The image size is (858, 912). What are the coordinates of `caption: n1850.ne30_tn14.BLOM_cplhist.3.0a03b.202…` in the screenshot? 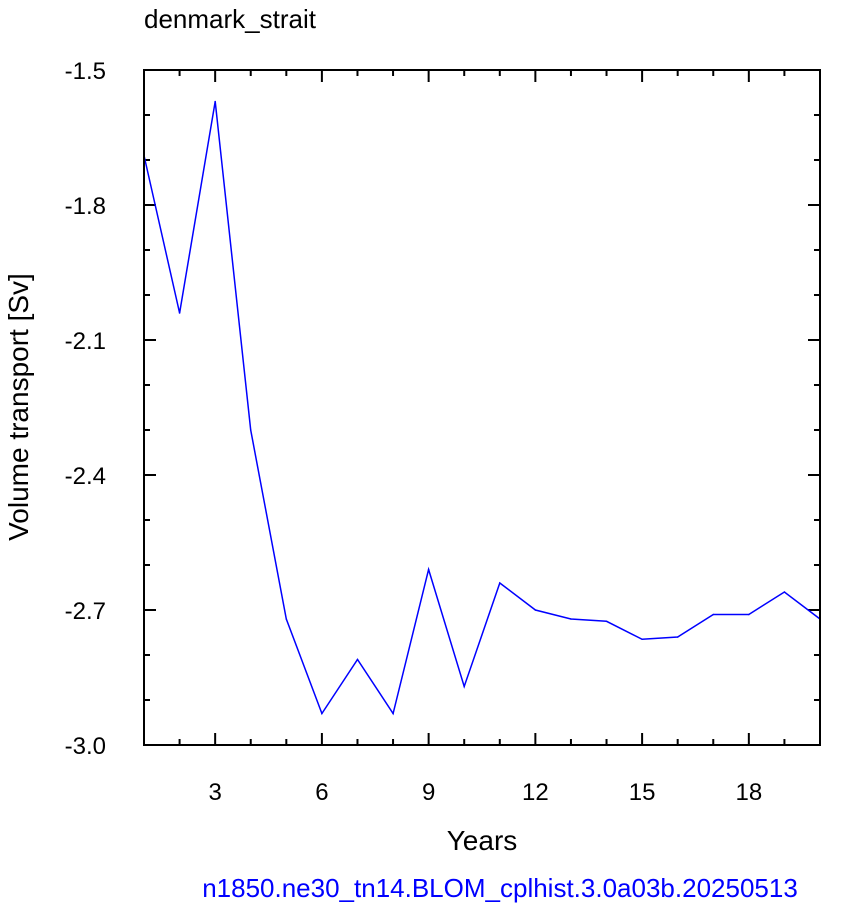 It's located at (500, 888).